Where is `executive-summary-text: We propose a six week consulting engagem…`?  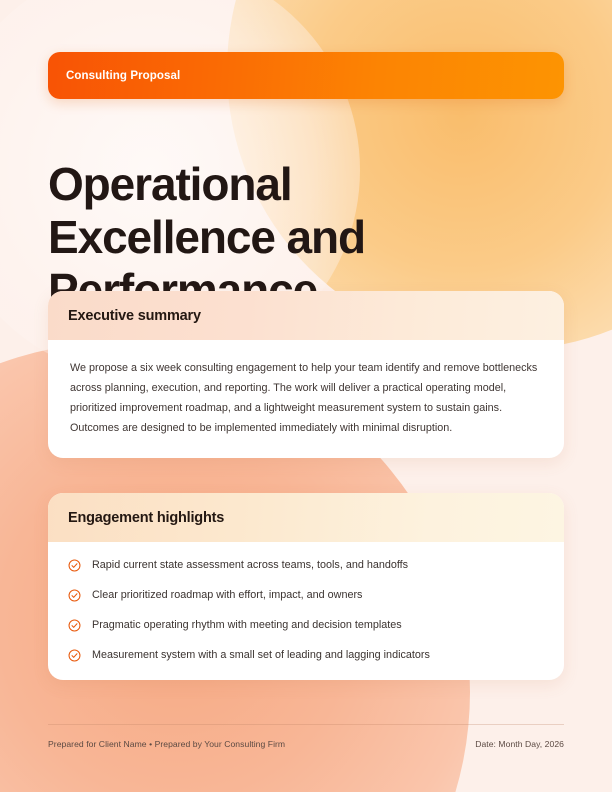
executive-summary-text: We propose a six week consulting engagem… is located at coordinates (304, 398).